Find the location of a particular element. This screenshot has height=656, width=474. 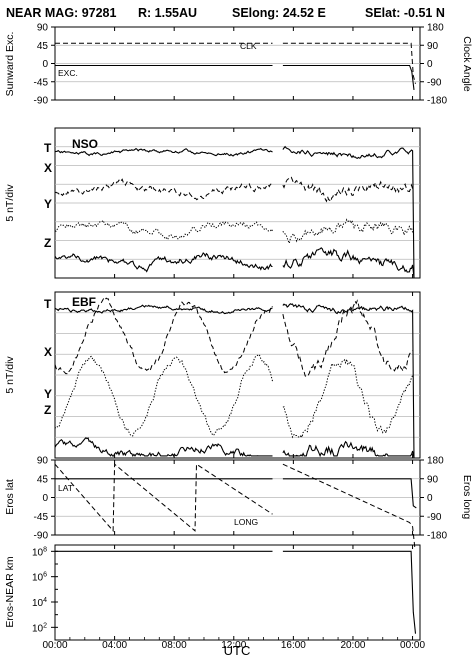

distance-tick-label: 10⁶ is located at coordinates (39, 578).